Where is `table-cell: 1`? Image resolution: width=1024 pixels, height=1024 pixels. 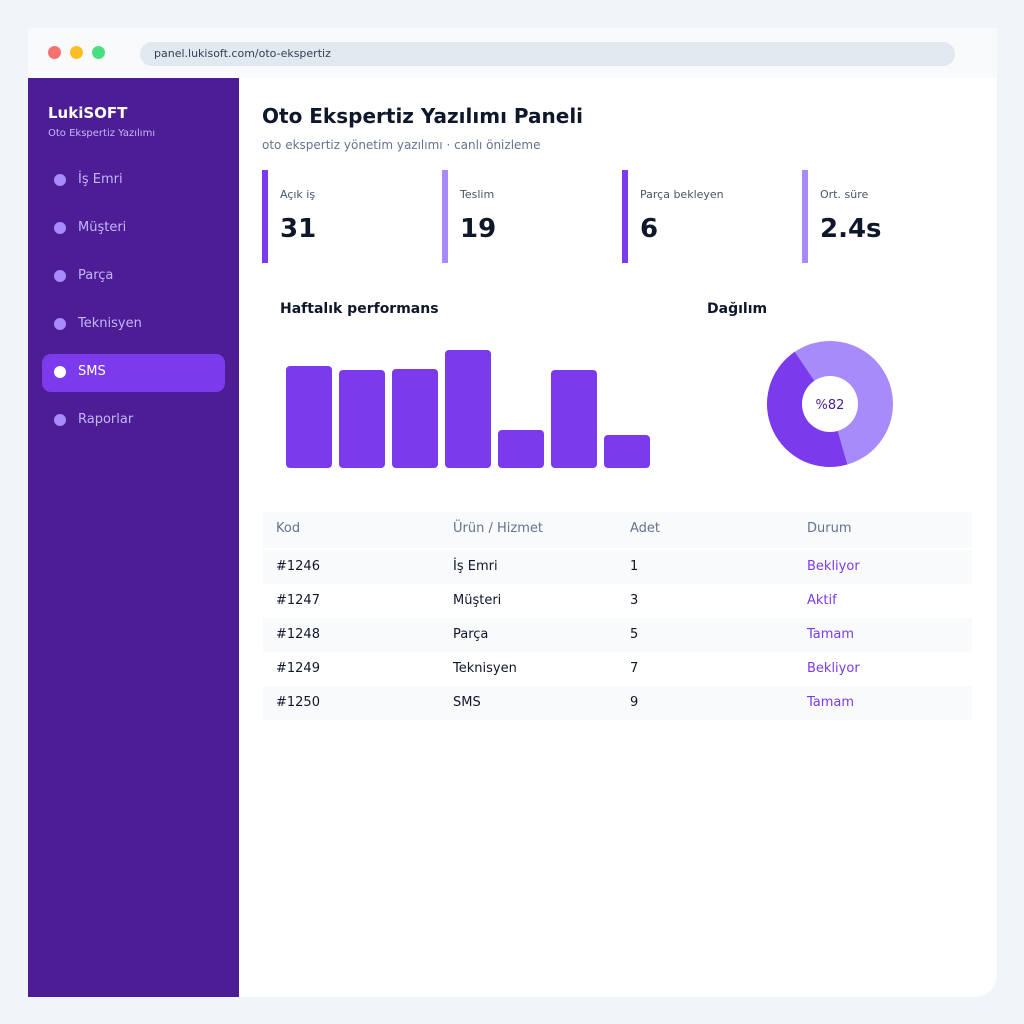 table-cell: 1 is located at coordinates (634, 566).